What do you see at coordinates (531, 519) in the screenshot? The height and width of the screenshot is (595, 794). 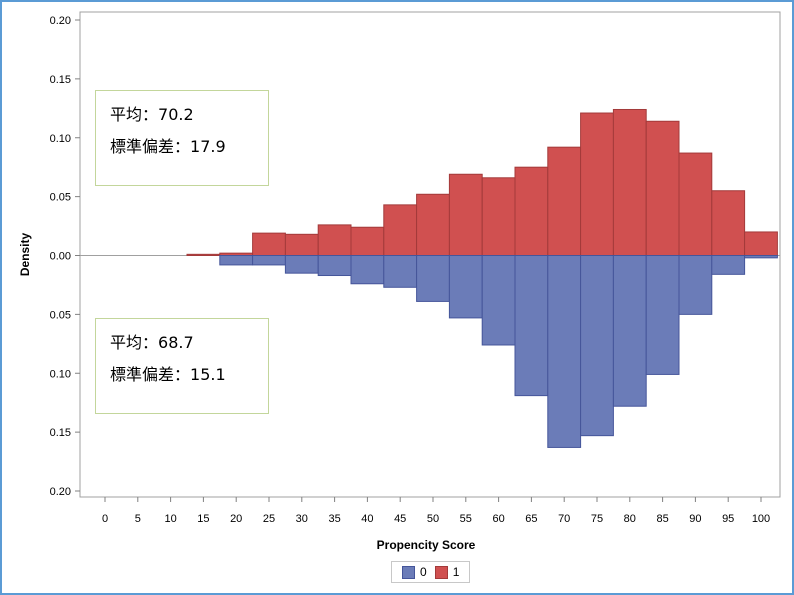 I see `x-tick-label-13: 65` at bounding box center [531, 519].